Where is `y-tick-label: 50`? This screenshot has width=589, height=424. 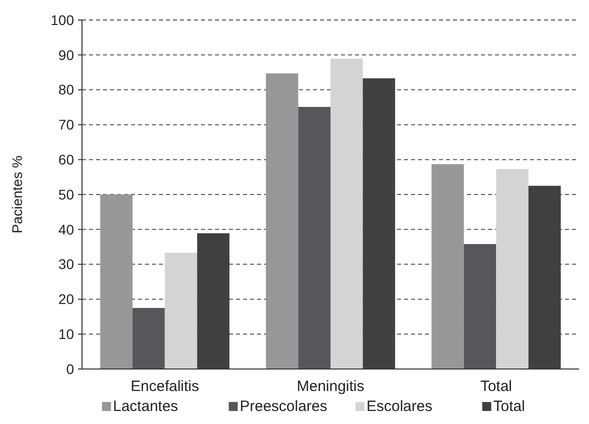 y-tick-label: 50 is located at coordinates (66, 194).